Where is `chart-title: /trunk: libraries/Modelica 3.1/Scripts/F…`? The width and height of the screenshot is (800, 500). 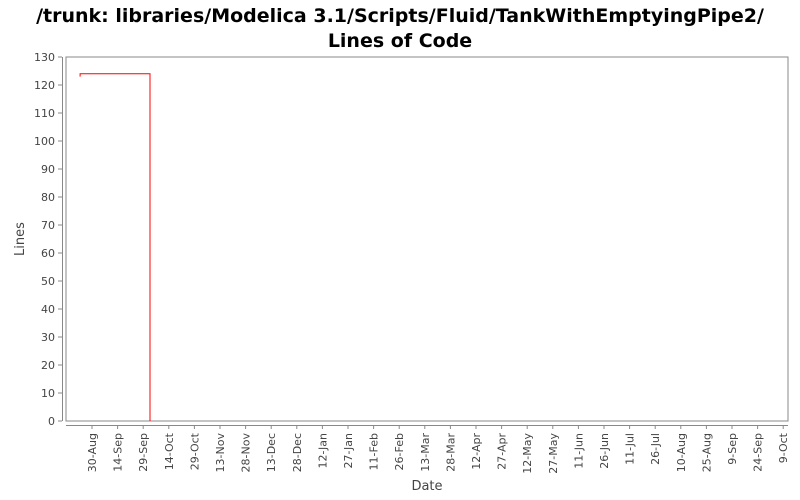
chart-title: /trunk: libraries/Modelica 3.1/Scripts/F… is located at coordinates (400, 29).